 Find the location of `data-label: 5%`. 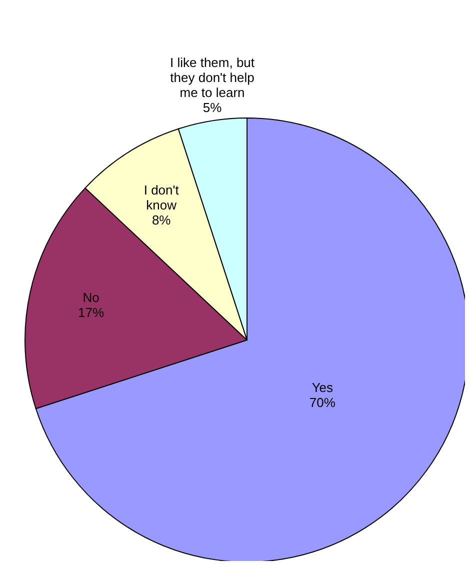

data-label: 5% is located at coordinates (212, 107).